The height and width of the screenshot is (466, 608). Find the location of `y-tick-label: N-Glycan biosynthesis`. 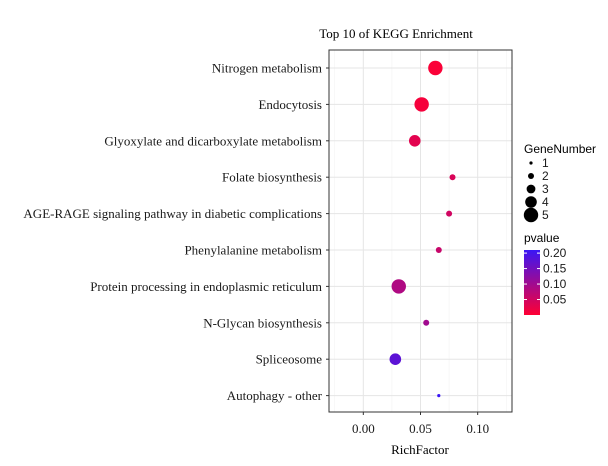

y-tick-label: N-Glycan biosynthesis is located at coordinates (262, 322).